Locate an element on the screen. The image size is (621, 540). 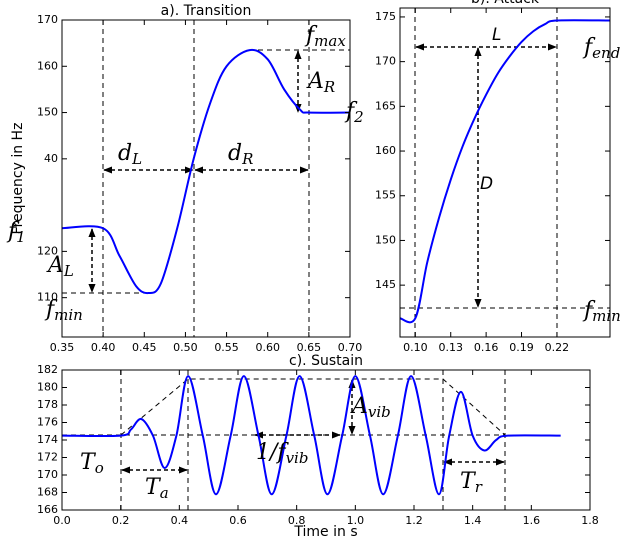
annotation: D is located at coordinates (486, 184).